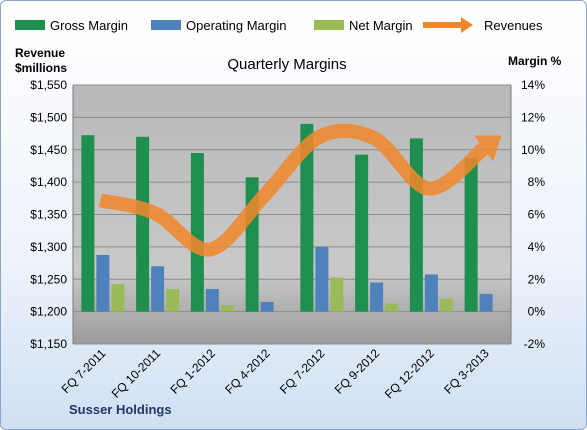  Describe the element at coordinates (535, 61) in the screenshot. I see `right-axis-title: Margin %` at that location.